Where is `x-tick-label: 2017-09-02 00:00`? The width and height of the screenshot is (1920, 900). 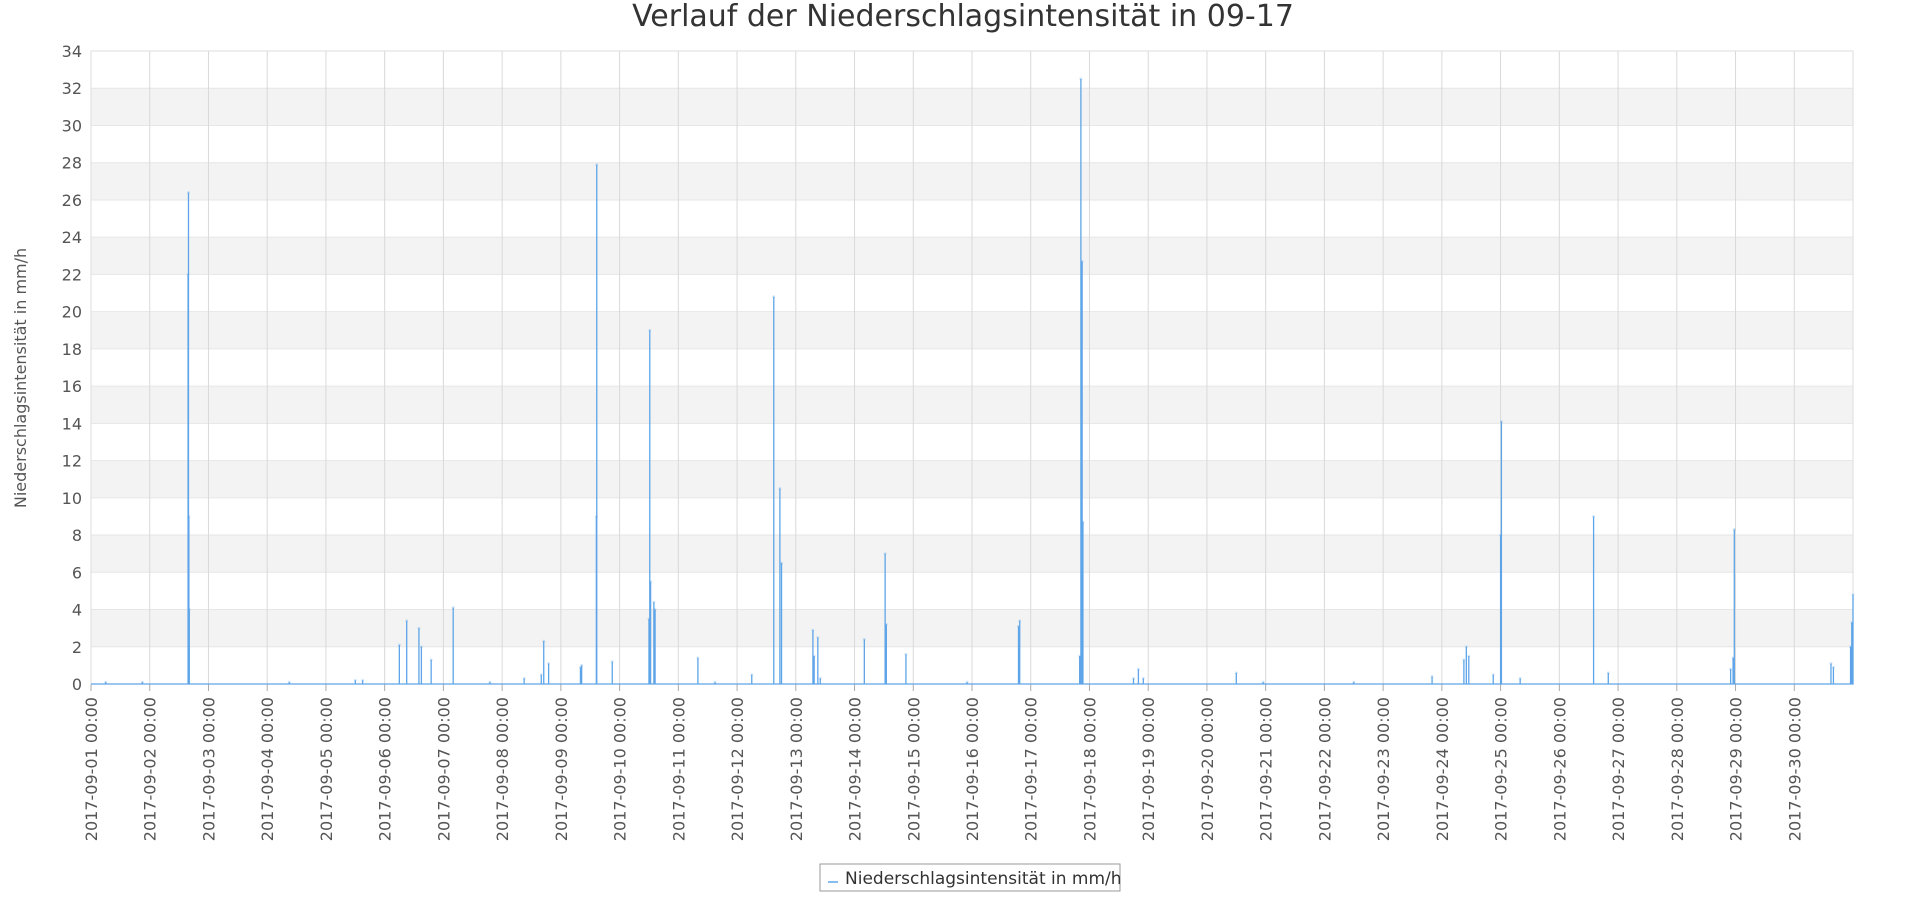
x-tick-label: 2017-09-02 00:00 is located at coordinates (150, 769).